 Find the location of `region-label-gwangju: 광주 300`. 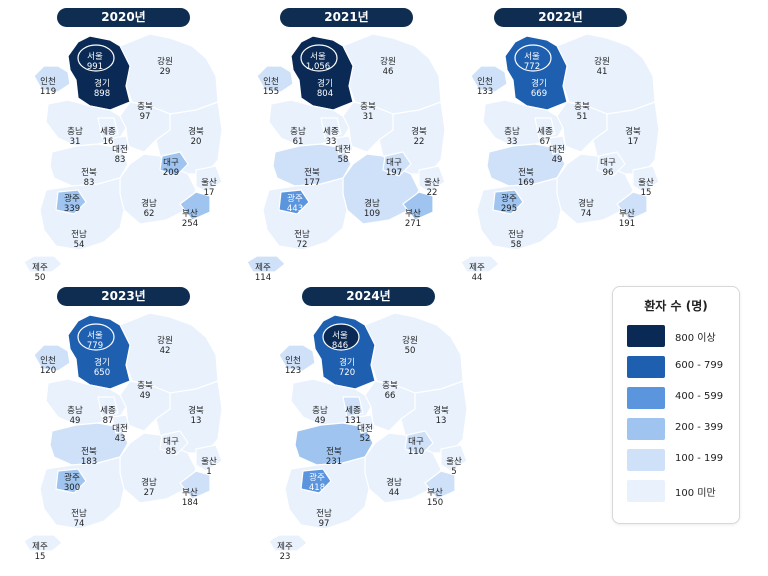

region-label-gwangju: 광주 300 is located at coordinates (72, 483).